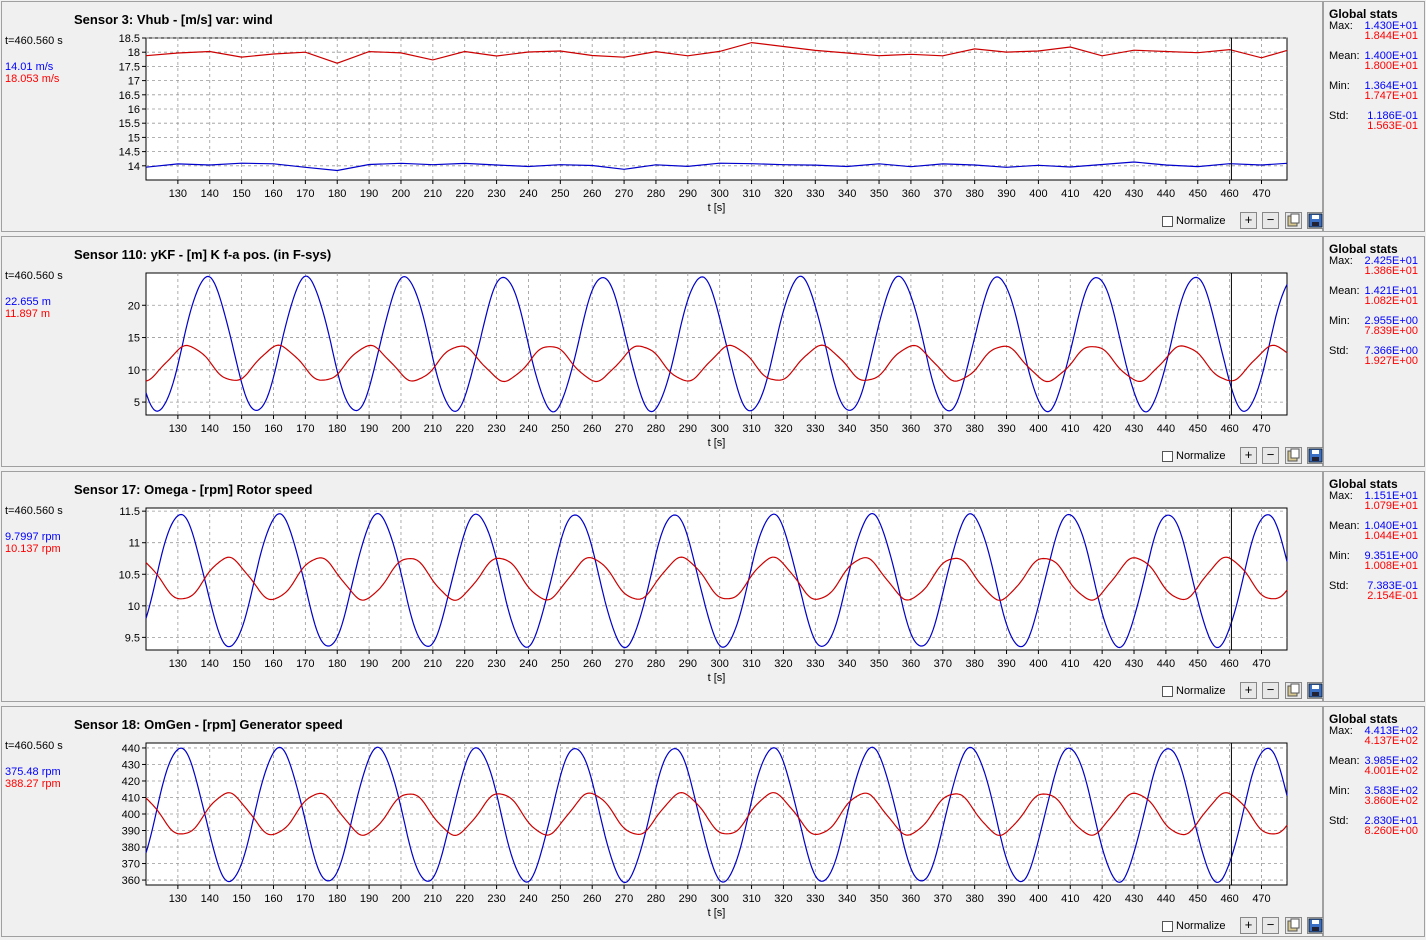 The width and height of the screenshot is (1426, 940). Describe the element at coordinates (592, 664) in the screenshot. I see `x-tick-label: 260` at that location.